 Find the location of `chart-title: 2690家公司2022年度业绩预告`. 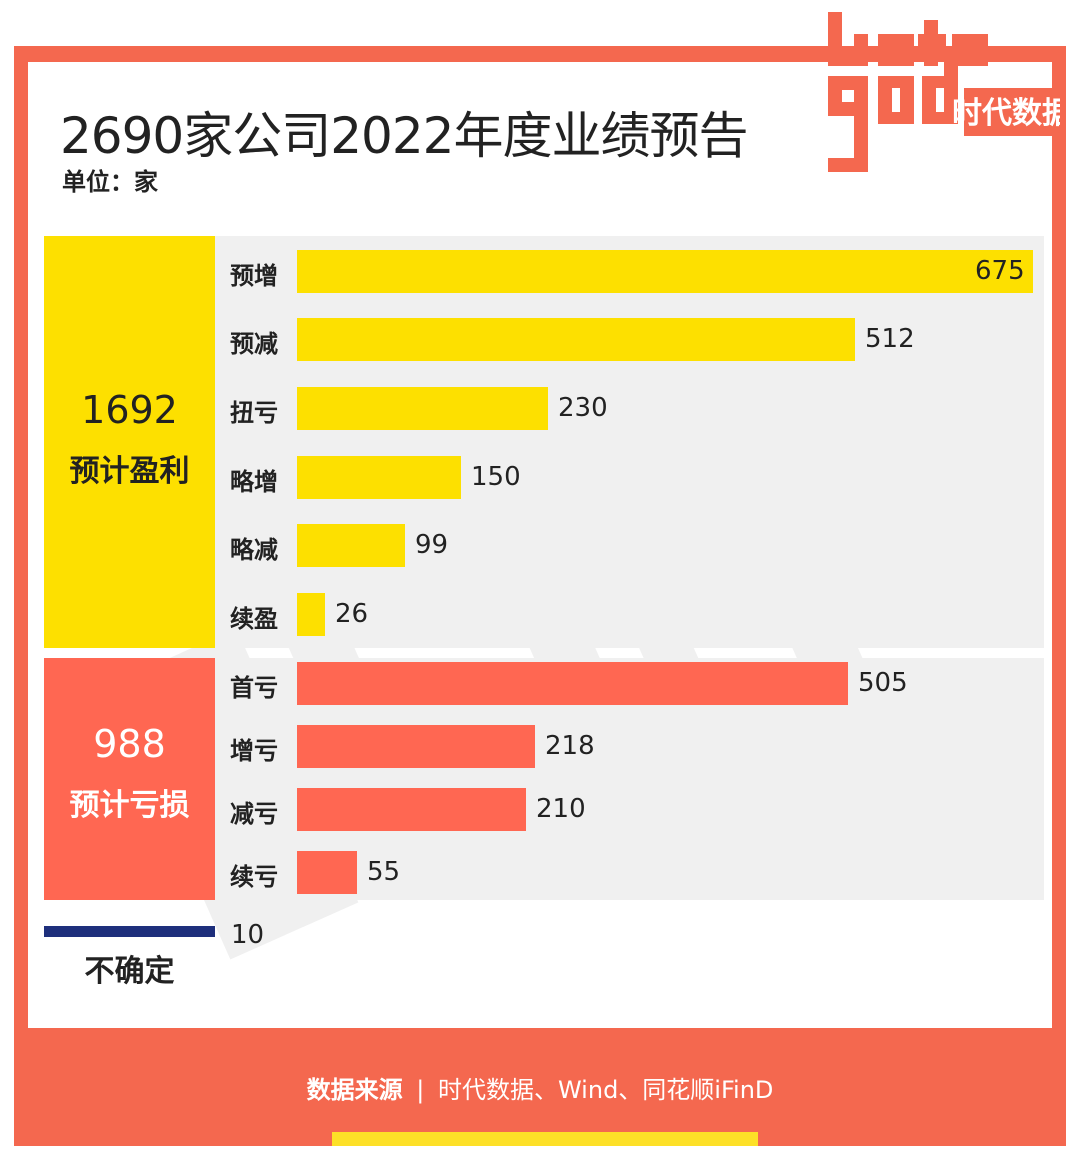

chart-title: 2690家公司2022年度业绩预告 is located at coordinates (404, 136).